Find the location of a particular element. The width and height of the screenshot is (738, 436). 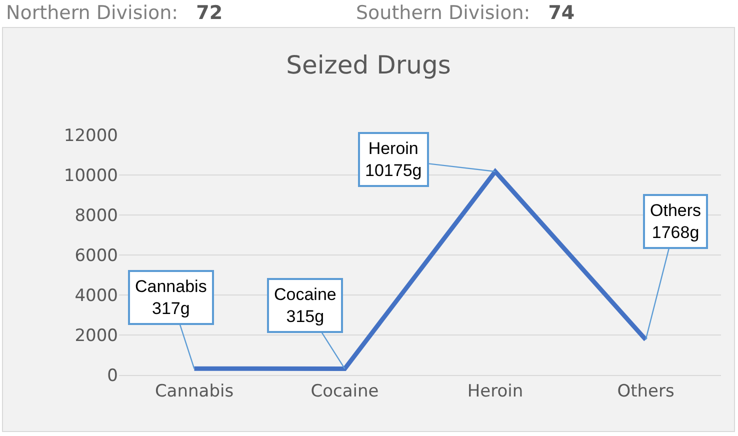

y-tick-label: 6000 is located at coordinates (96, 256).